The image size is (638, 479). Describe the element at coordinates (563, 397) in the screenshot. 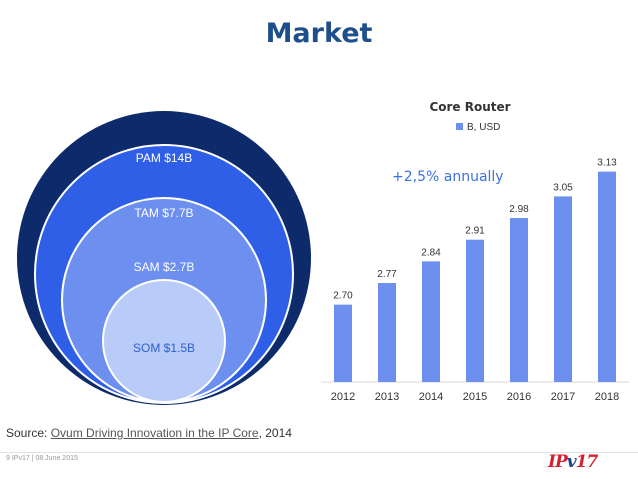

I see `x-tick-label: 2017` at that location.